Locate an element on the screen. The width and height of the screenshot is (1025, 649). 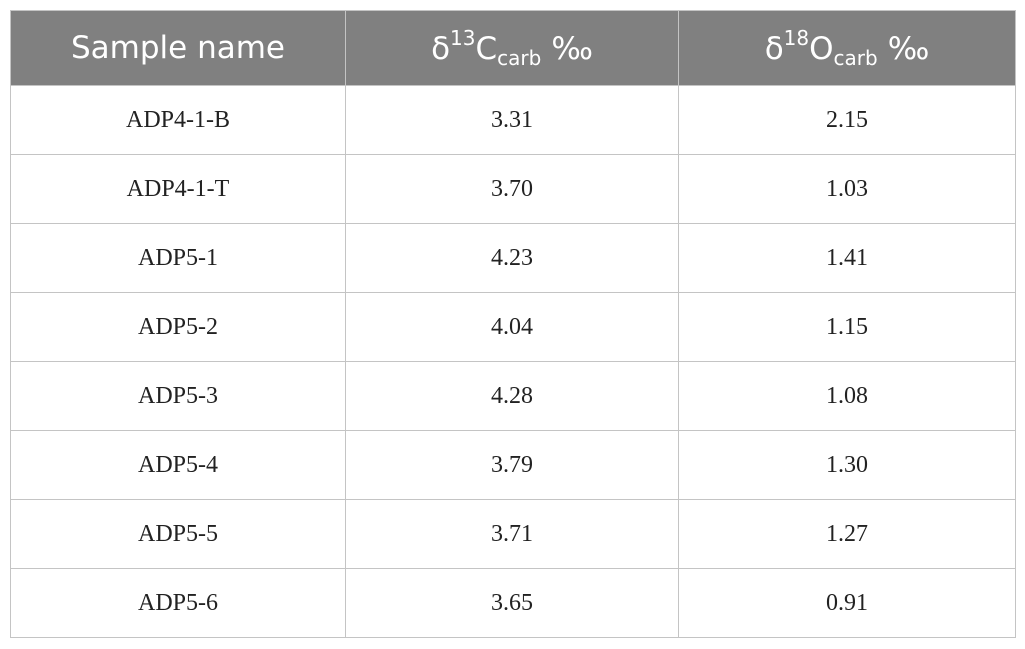
table-row: ADP4-1-T 3.70 1.03 is located at coordinates (513, 189).